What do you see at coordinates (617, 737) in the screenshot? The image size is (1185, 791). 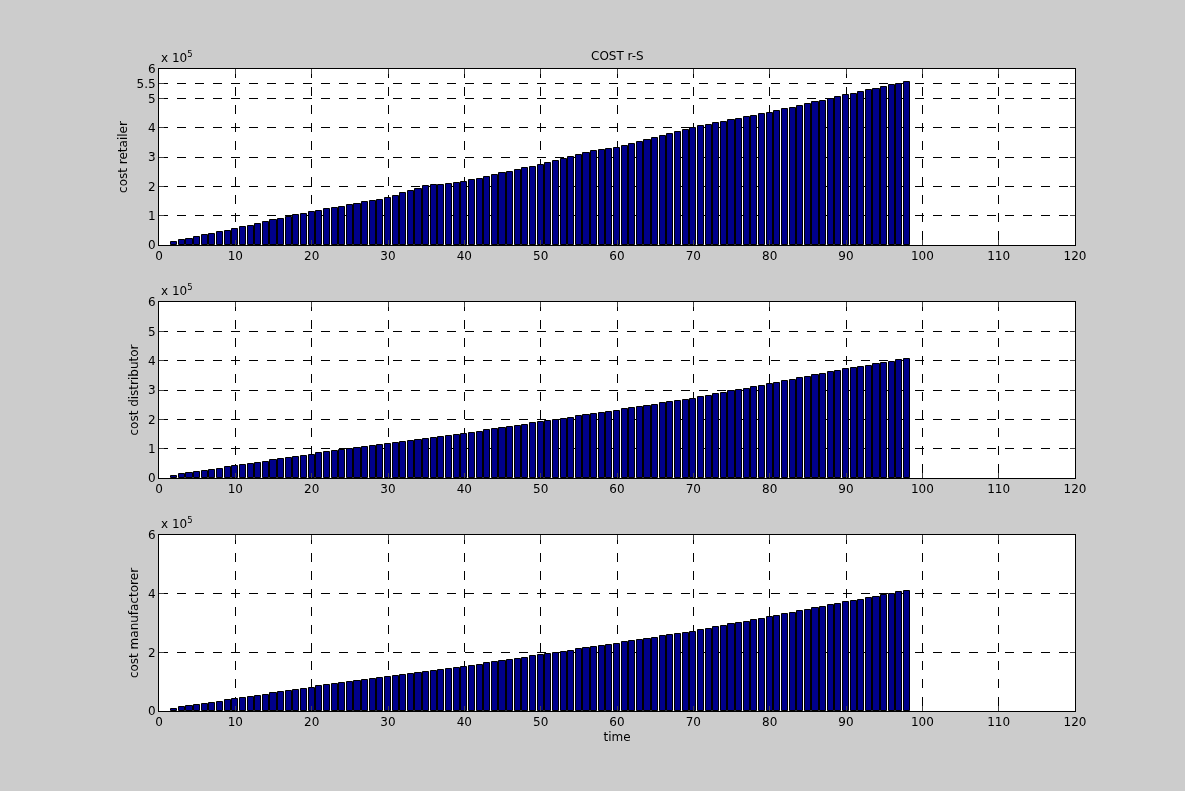 I see `x-axis-title: time` at bounding box center [617, 737].